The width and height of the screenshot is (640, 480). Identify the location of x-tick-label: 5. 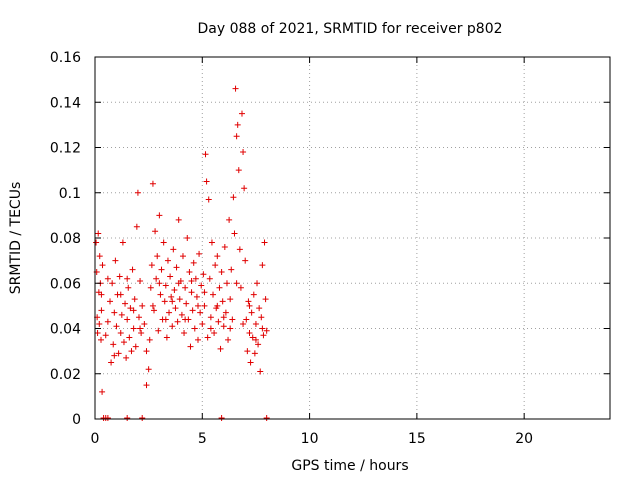
(202, 439).